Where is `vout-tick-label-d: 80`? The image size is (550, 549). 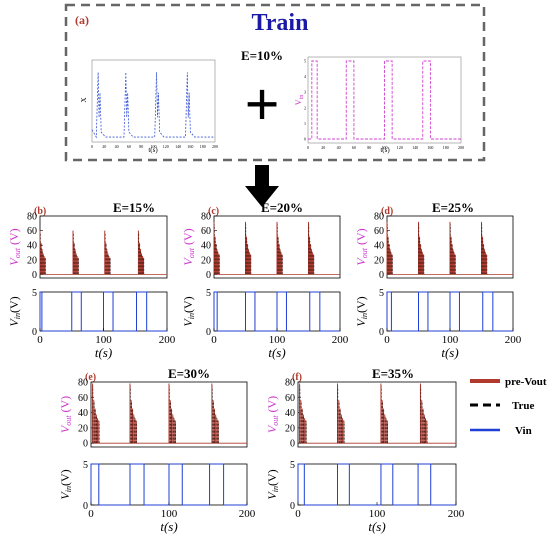 vout-tick-label-d: 80 is located at coordinates (379, 217).